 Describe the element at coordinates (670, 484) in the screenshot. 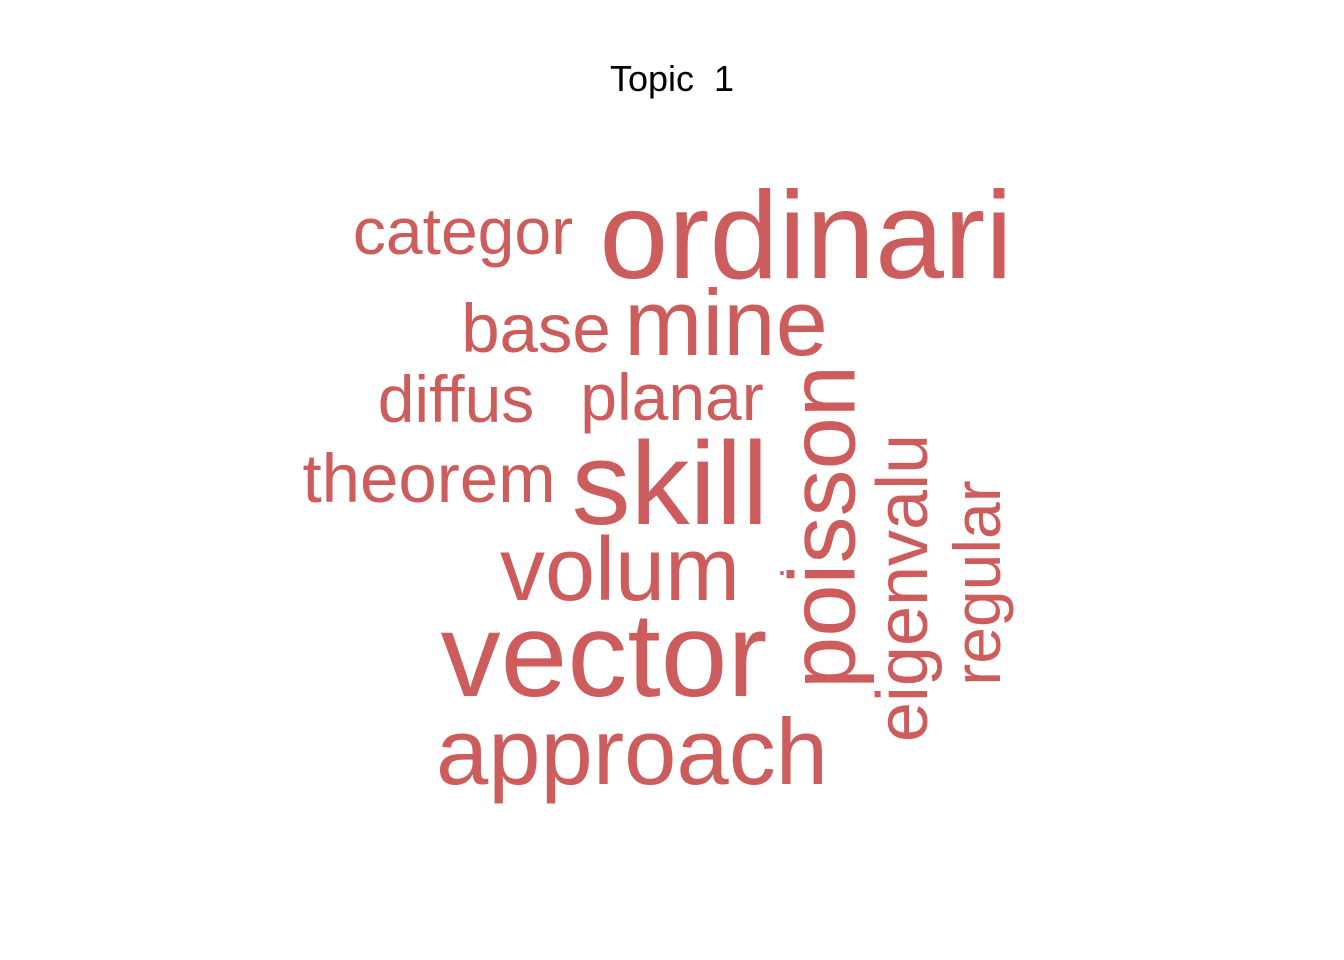

I see `word-skill: skill` at that location.